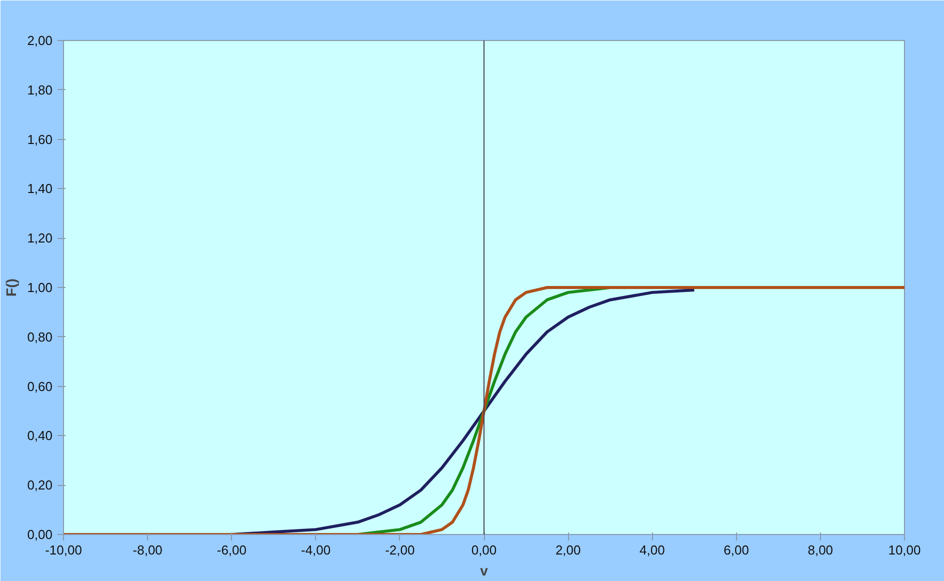 The image size is (944, 581). Describe the element at coordinates (40, 139) in the screenshot. I see `y-tick-label: 1,60` at that location.